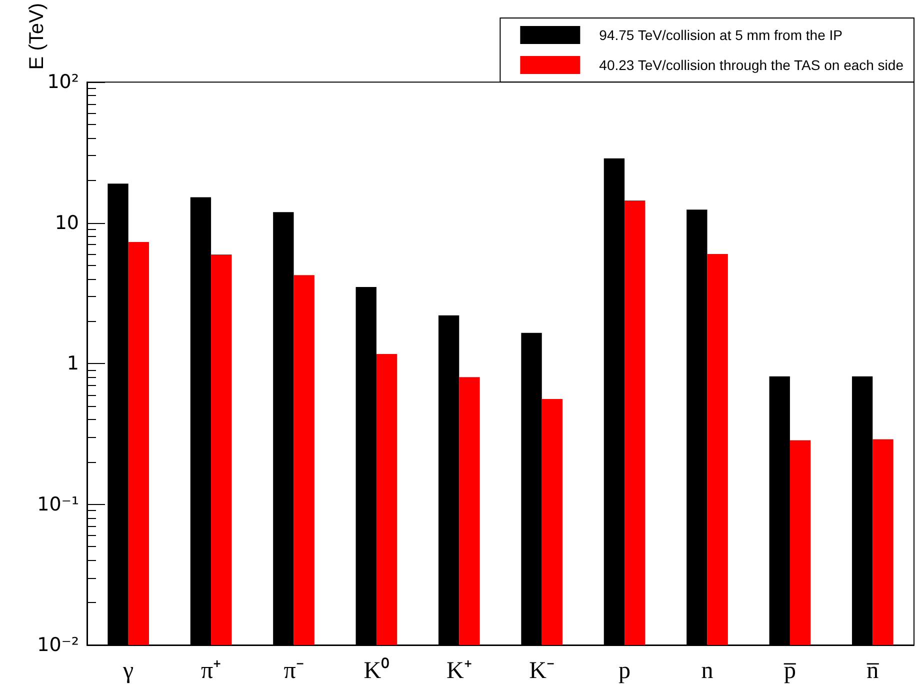 Image resolution: width=920 pixels, height=697 pixels. What do you see at coordinates (72, 363) in the screenshot?
I see `y-tick-label: 1` at bounding box center [72, 363].